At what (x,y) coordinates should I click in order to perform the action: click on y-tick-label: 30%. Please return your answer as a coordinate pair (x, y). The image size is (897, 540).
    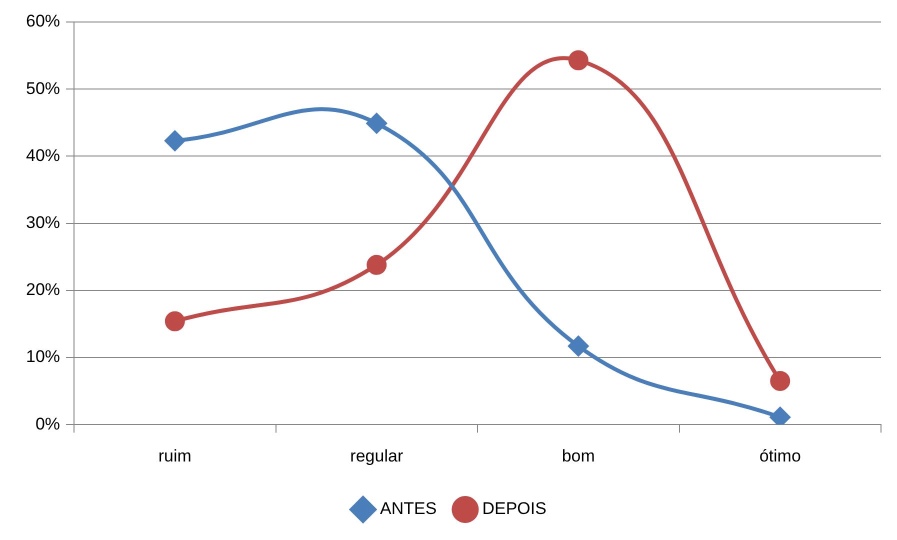
    Looking at the image, I should click on (43, 222).